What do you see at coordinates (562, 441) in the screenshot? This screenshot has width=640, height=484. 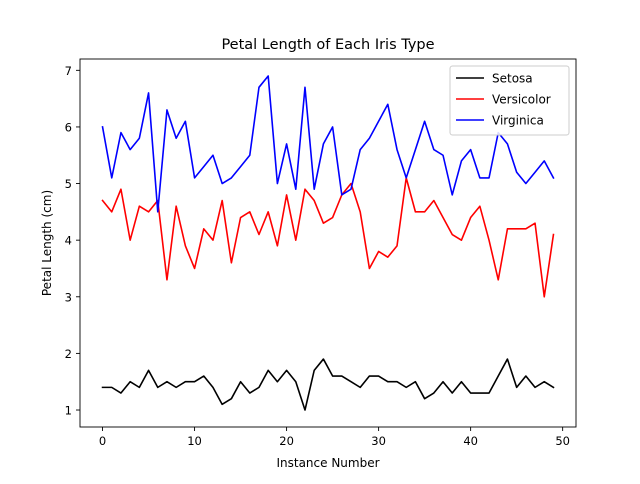 I see `x-tick-label: 50` at bounding box center [562, 441].